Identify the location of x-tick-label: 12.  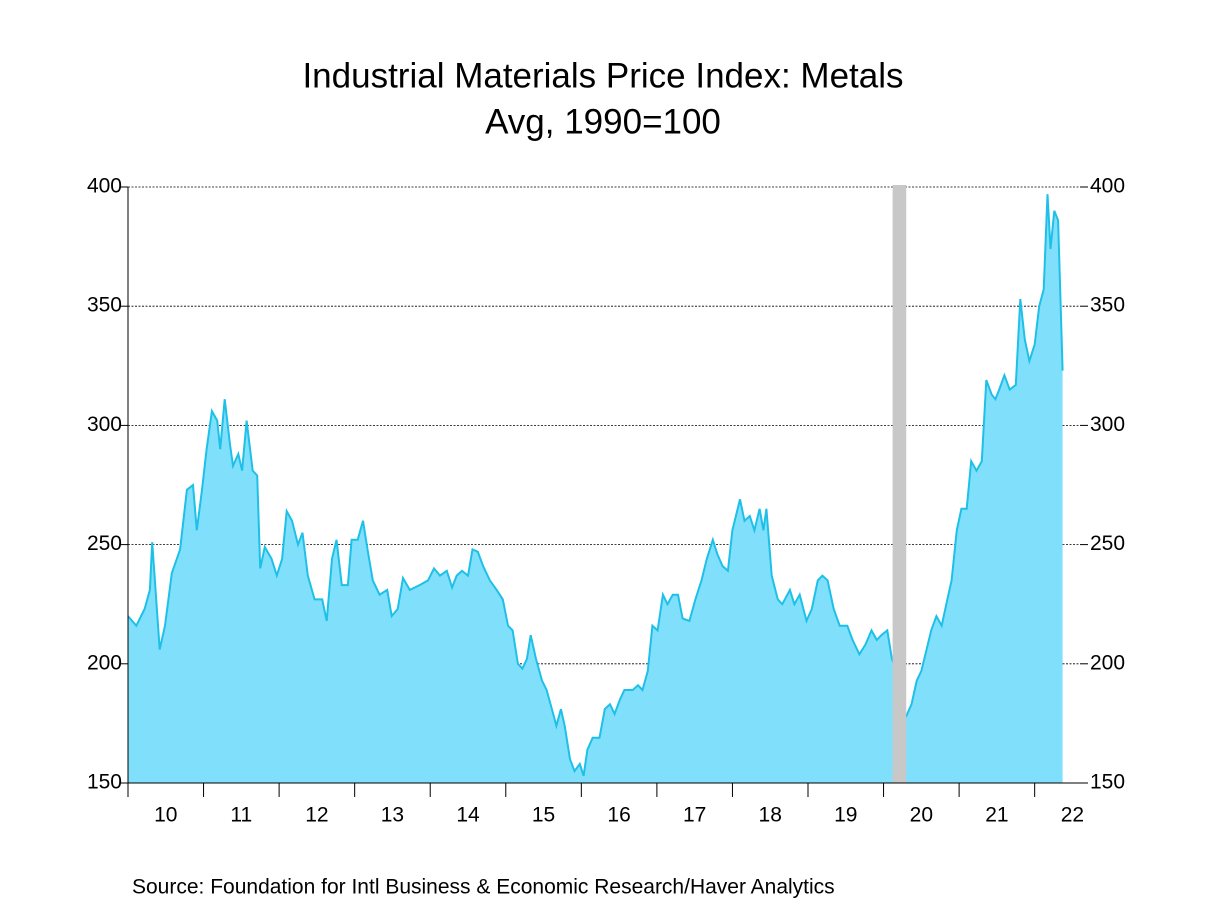
(316, 815).